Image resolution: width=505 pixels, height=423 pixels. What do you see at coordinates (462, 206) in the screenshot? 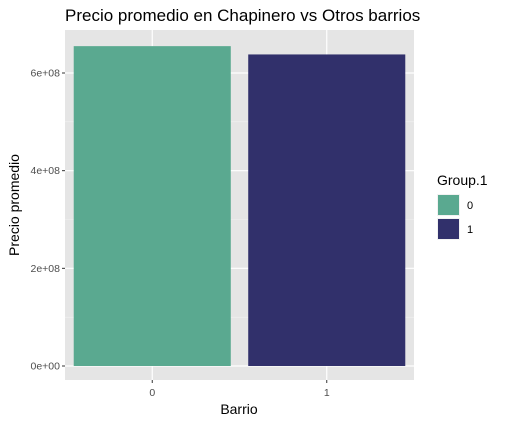
I see `legend: Group.1 0 1` at bounding box center [462, 206].